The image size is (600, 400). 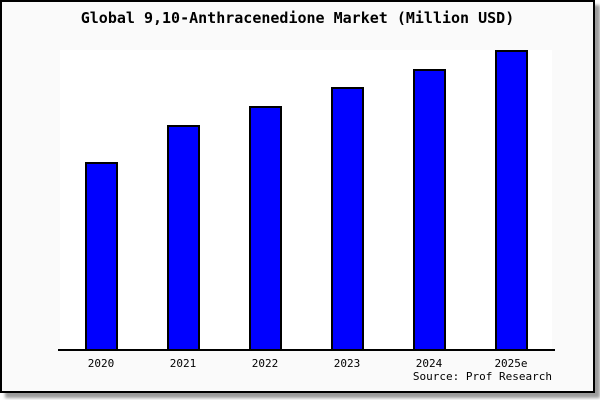 What do you see at coordinates (183, 363) in the screenshot?
I see `x-tick-label-2021: 2021` at bounding box center [183, 363].